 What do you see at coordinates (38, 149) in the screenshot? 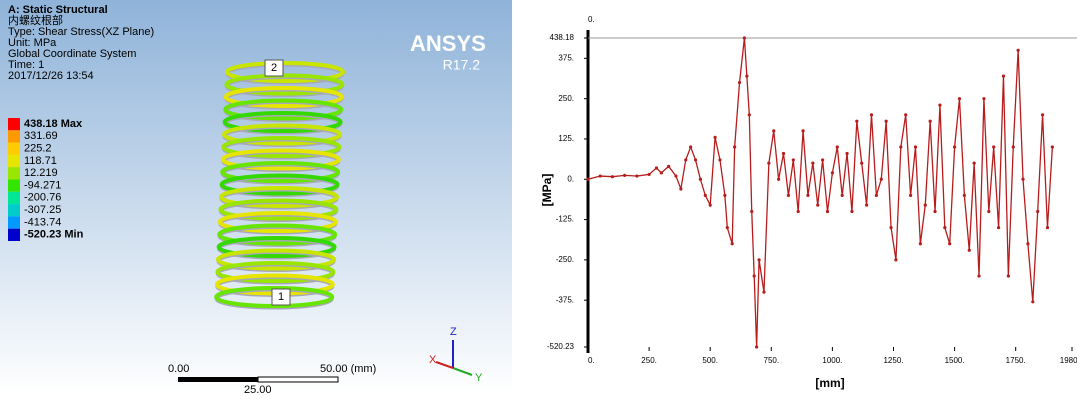
I see `legend-label: 225.2` at bounding box center [38, 149].